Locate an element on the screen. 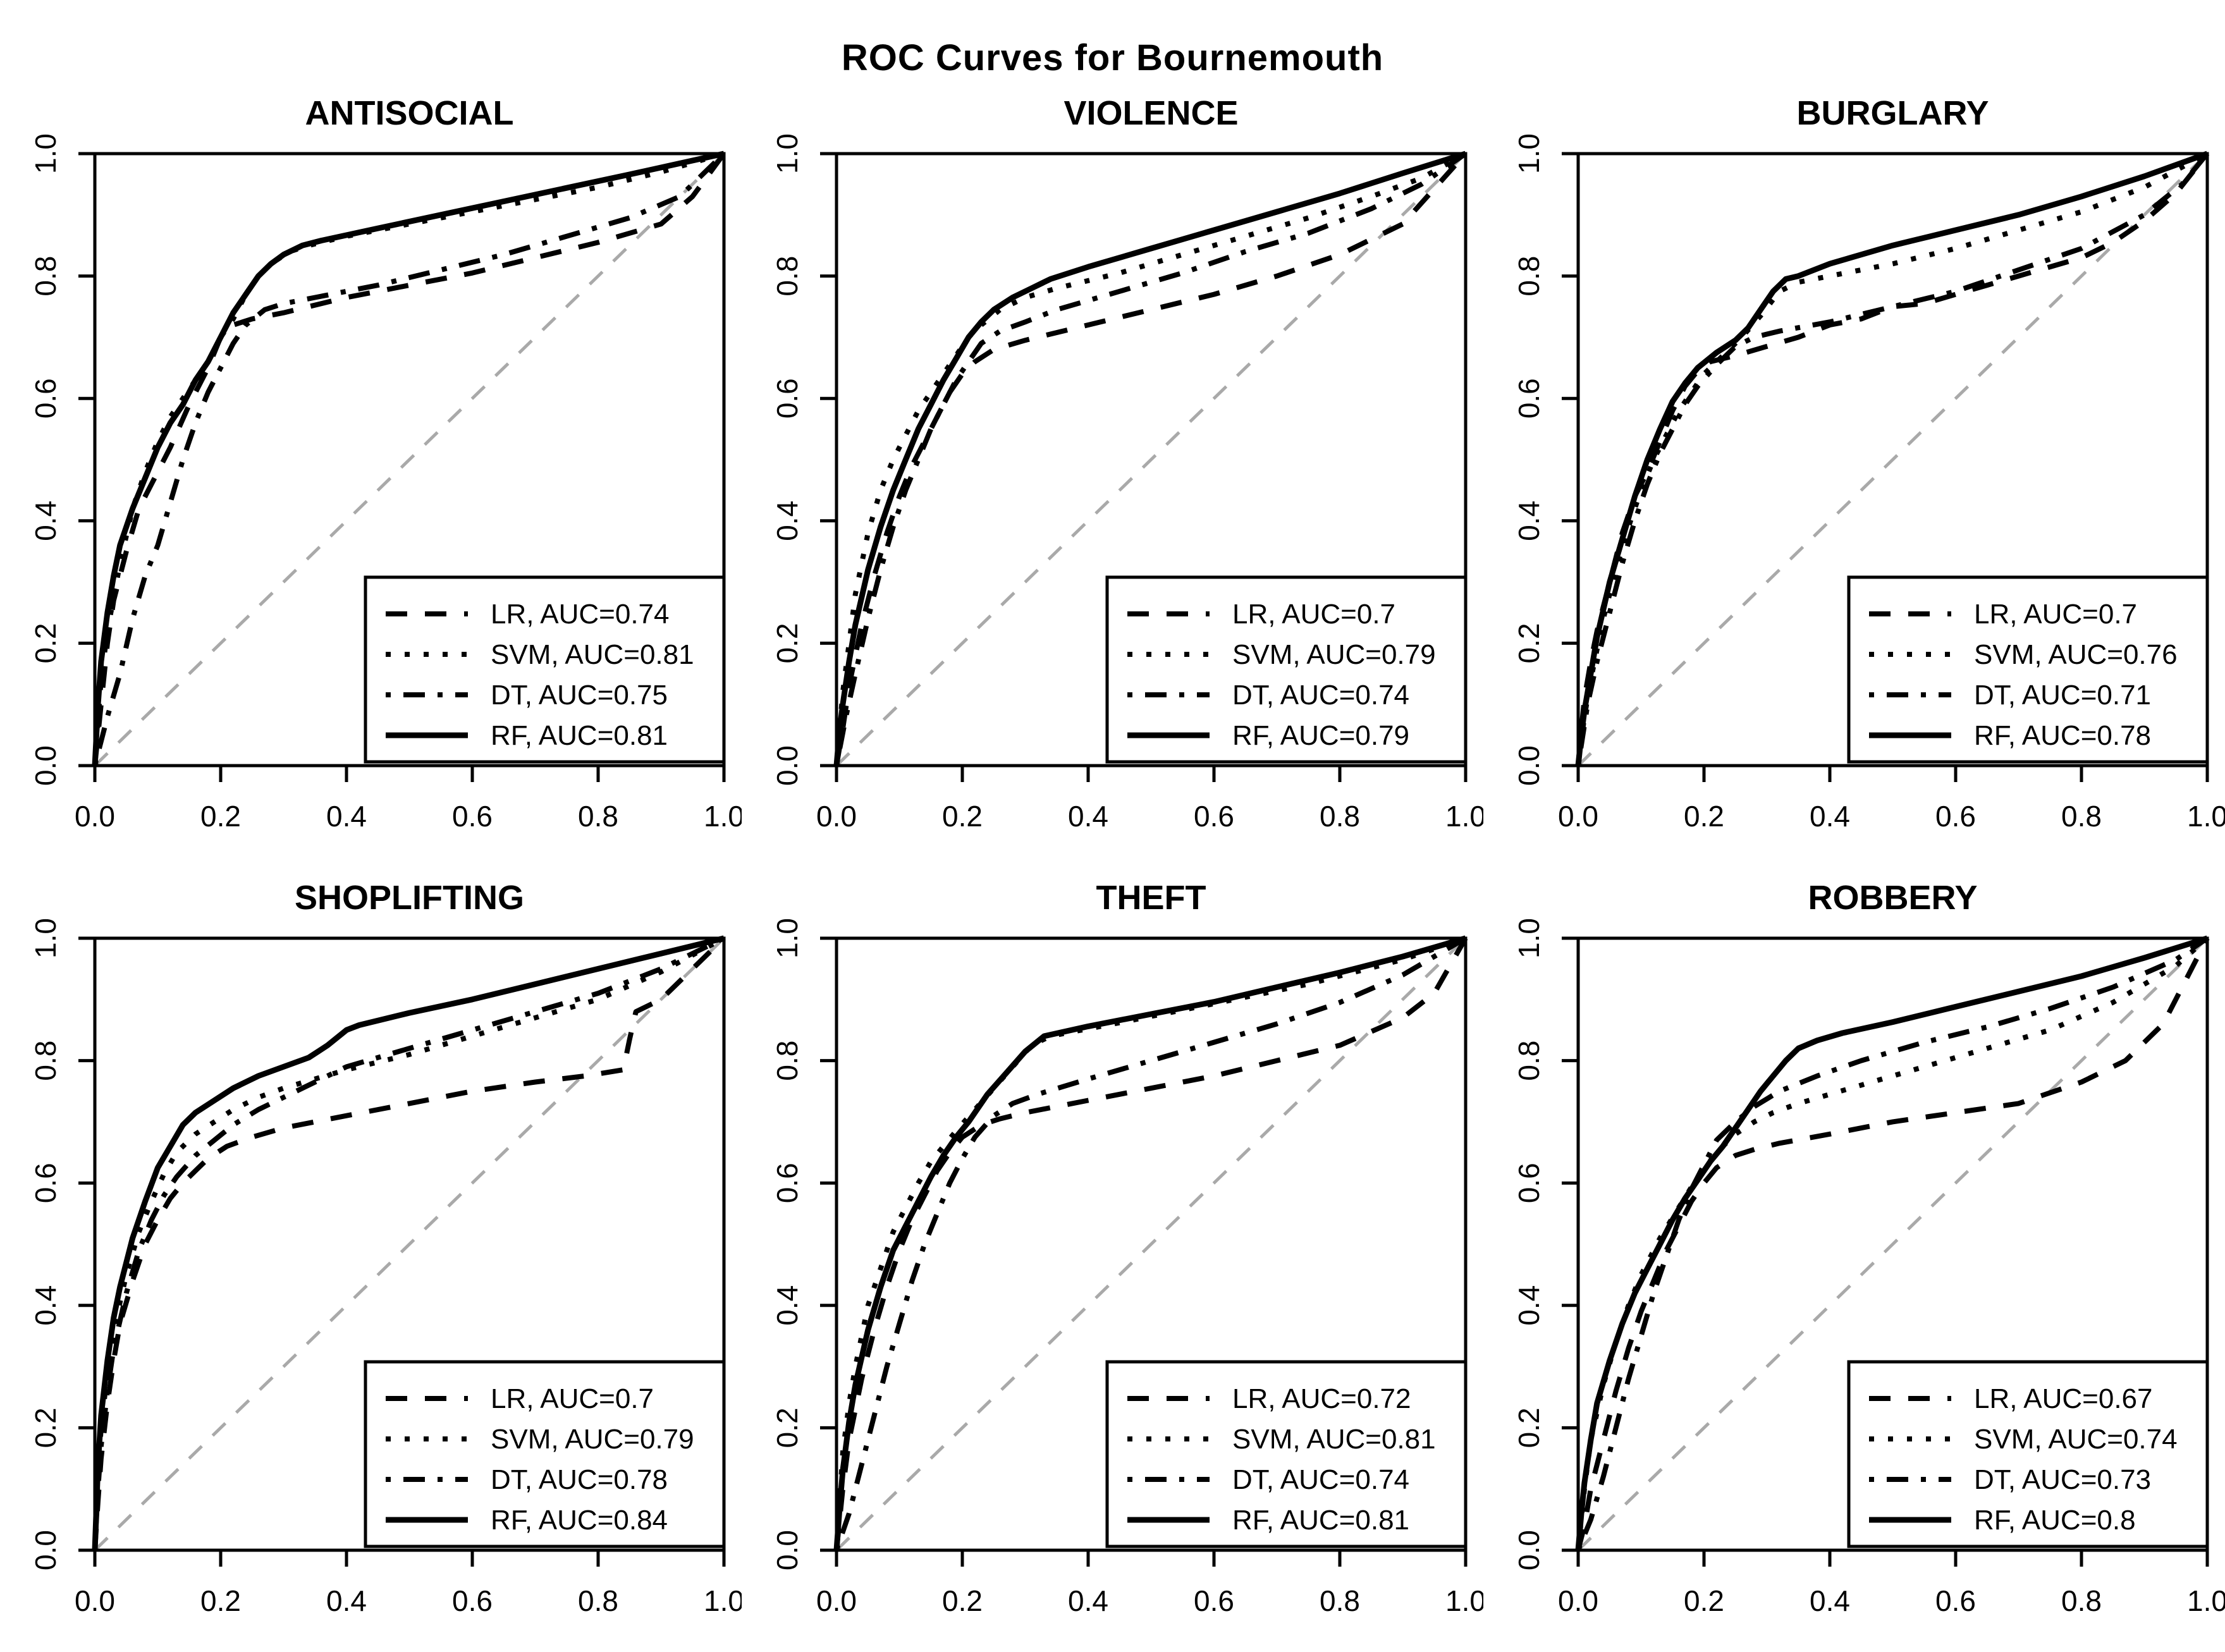 This screenshot has width=2225, height=1652. legend-label-rf: RF, AUC=0.78 is located at coordinates (2062, 735).